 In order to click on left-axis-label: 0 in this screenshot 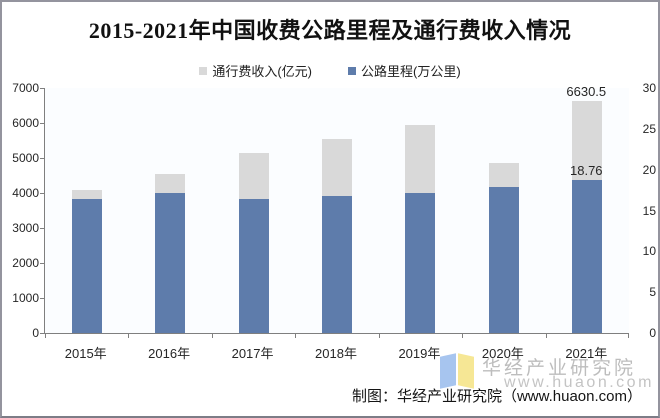, I will do `click(35, 333)`.